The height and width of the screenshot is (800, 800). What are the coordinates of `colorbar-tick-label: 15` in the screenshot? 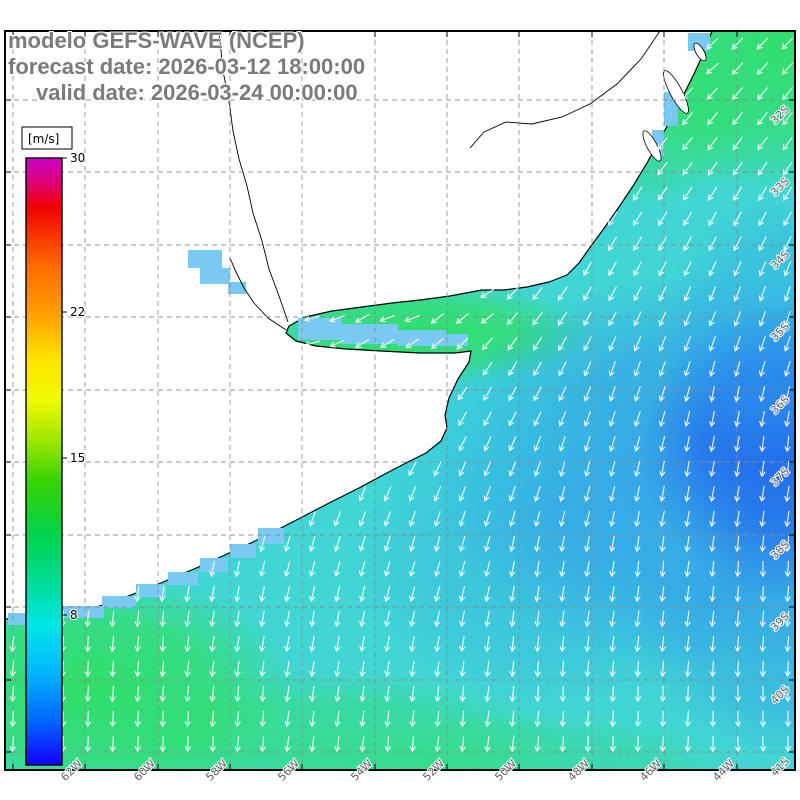 It's located at (77, 458).